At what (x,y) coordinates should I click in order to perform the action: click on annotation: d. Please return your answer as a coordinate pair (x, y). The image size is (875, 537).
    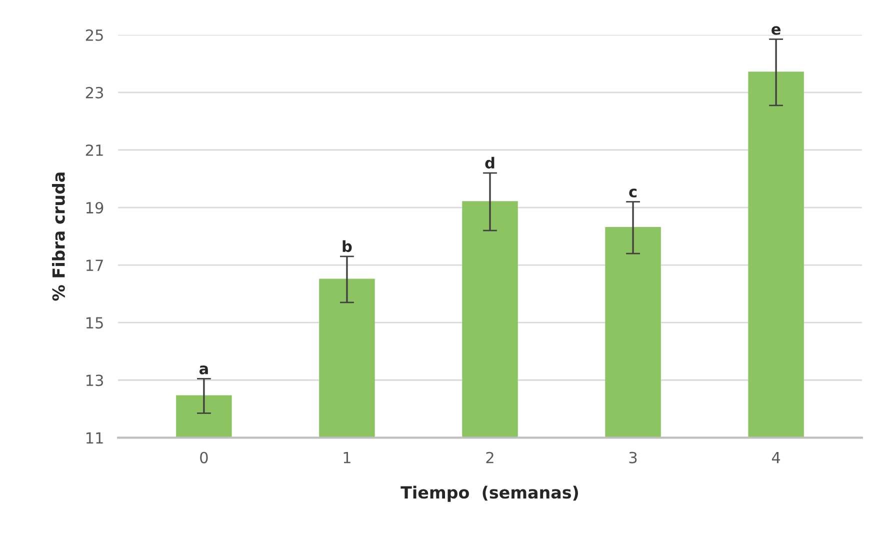
    Looking at the image, I should click on (489, 162).